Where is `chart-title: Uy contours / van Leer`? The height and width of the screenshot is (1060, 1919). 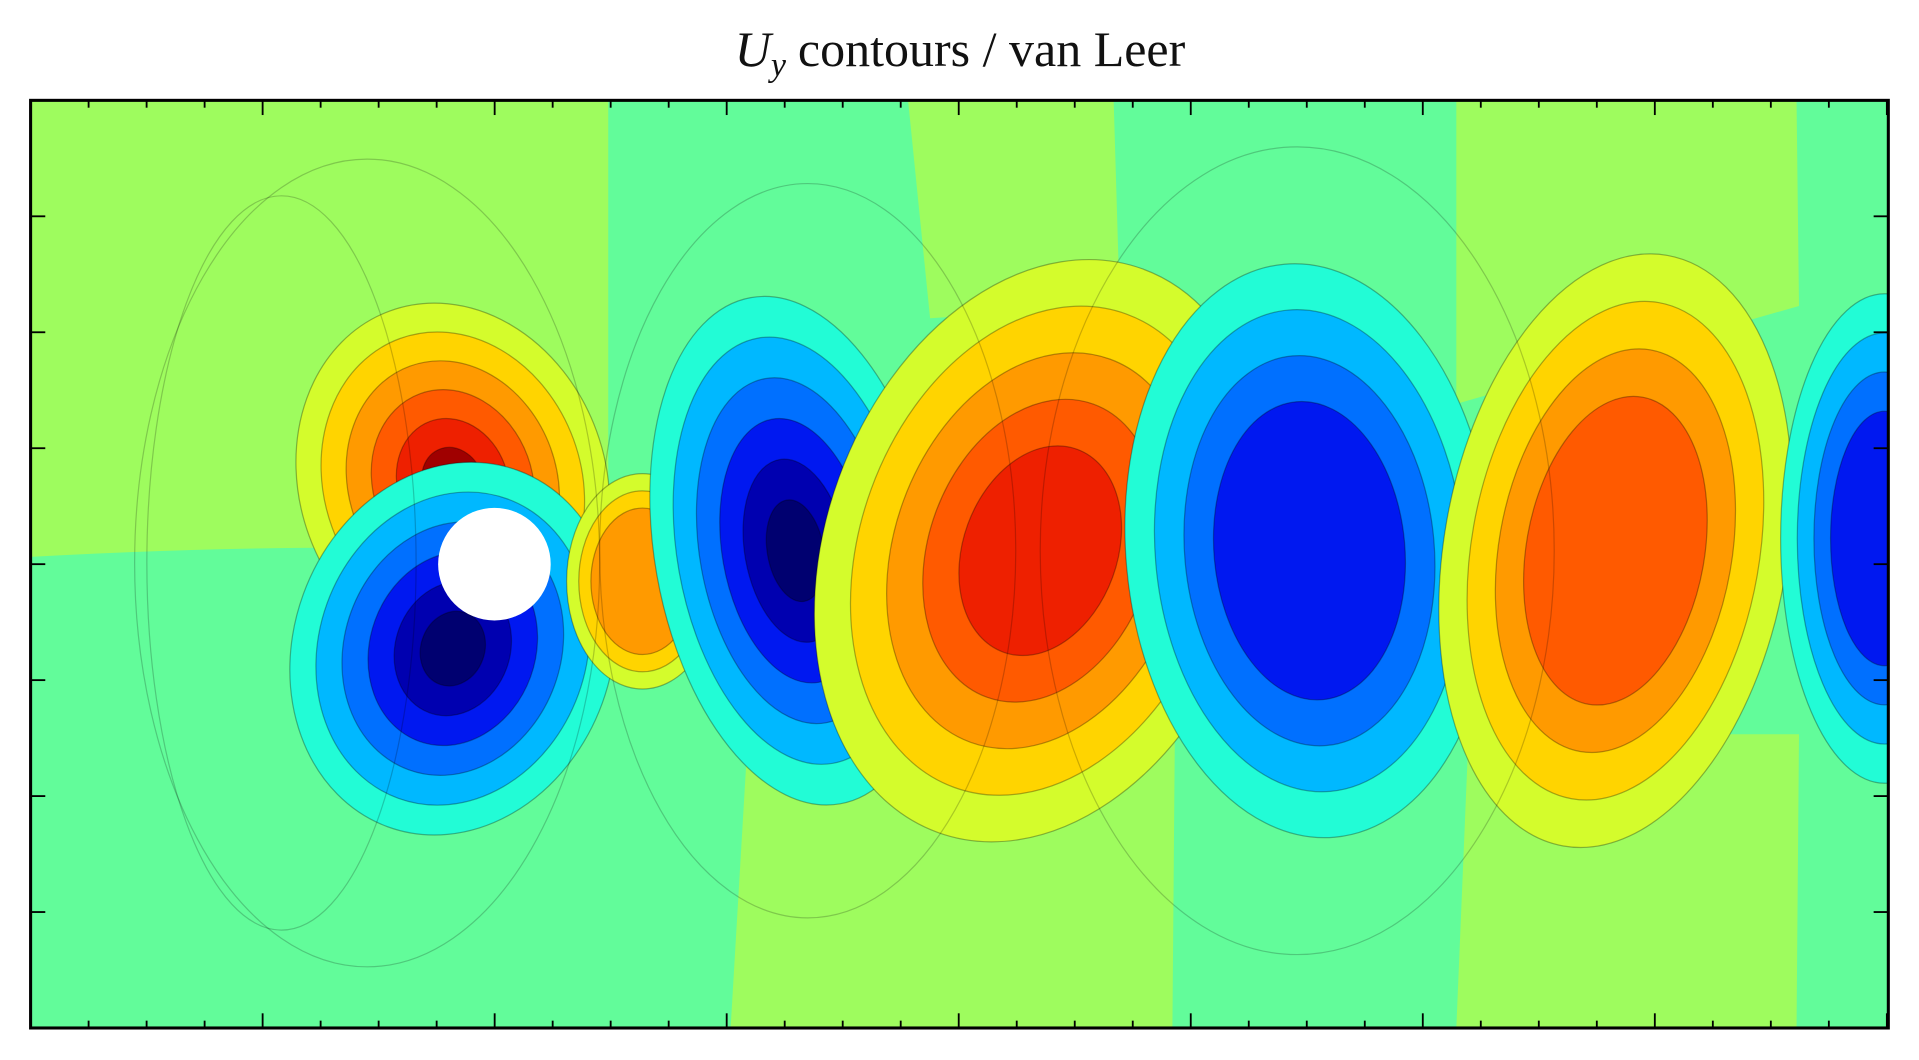 chart-title: Uy contours / van Leer is located at coordinates (960, 52).